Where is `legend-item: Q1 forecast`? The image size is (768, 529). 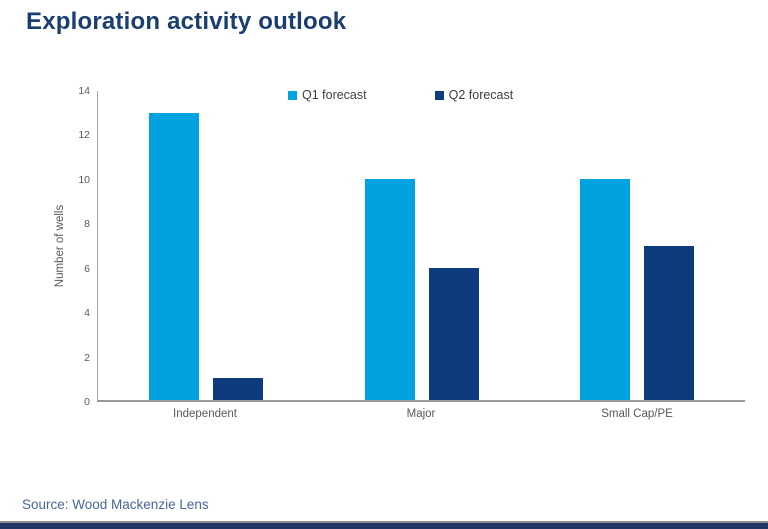
legend-item: Q1 forecast is located at coordinates (327, 95).